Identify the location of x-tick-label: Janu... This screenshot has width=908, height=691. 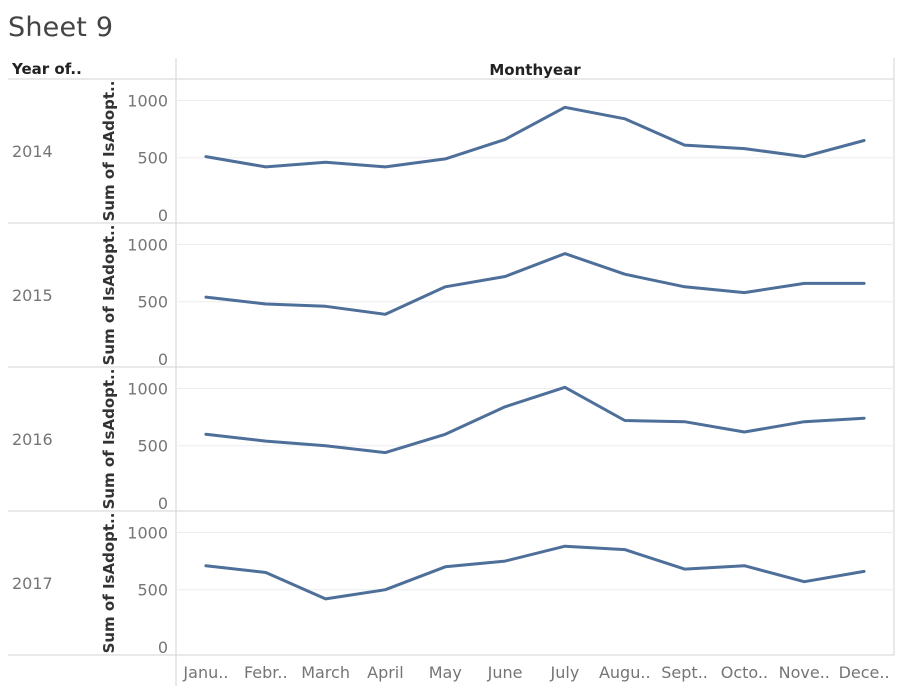
(205, 672).